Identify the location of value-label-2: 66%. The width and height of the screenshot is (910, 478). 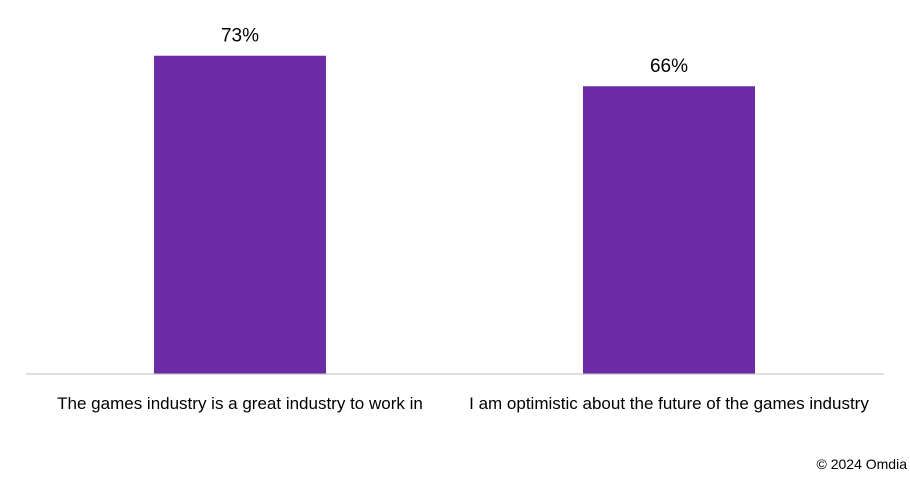
(669, 66).